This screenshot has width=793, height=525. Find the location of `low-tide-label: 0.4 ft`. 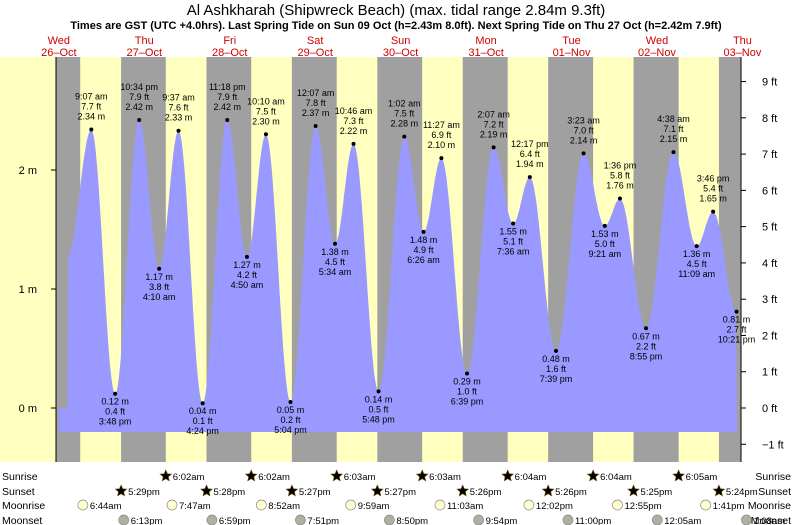

low-tide-label: 0.4 ft is located at coordinates (115, 412).